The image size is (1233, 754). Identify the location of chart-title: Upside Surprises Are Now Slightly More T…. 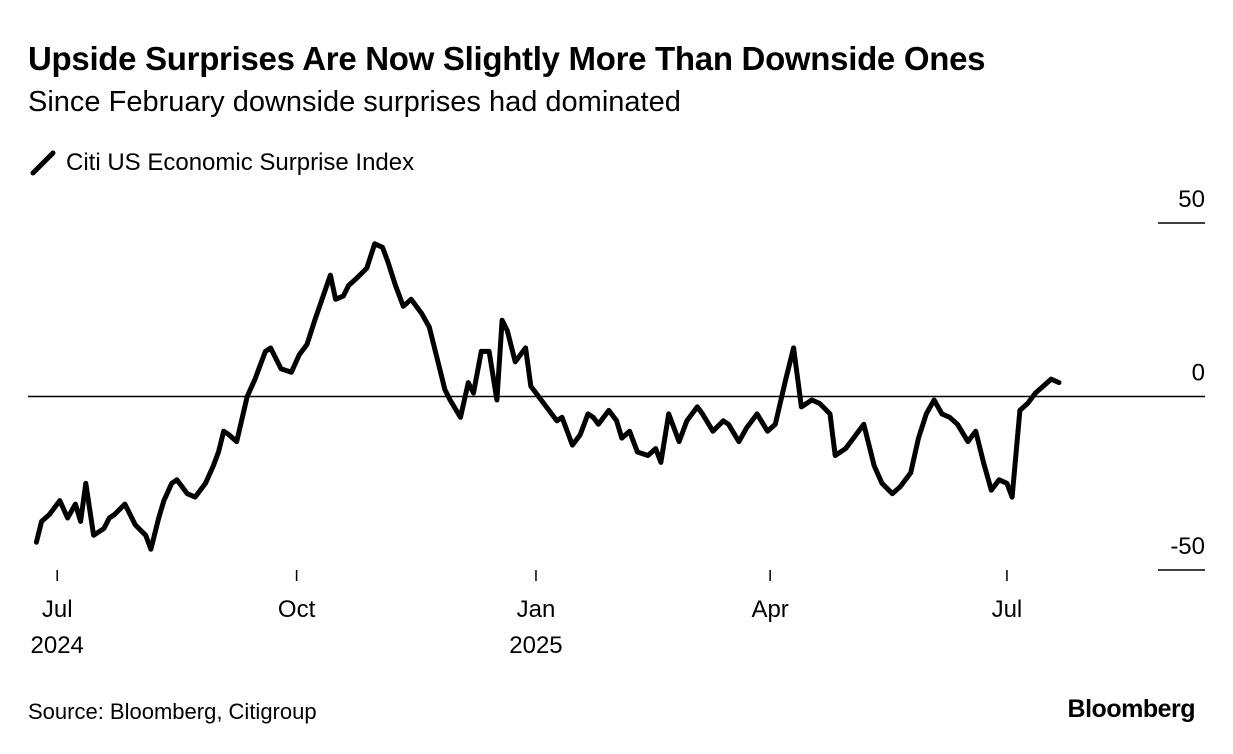
(507, 58).